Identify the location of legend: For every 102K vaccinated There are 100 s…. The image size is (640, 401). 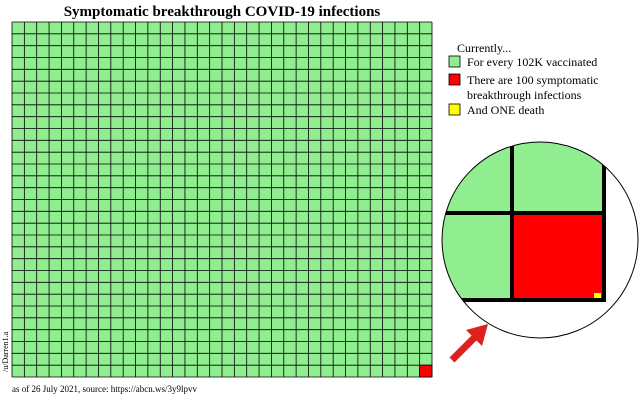
(523, 86).